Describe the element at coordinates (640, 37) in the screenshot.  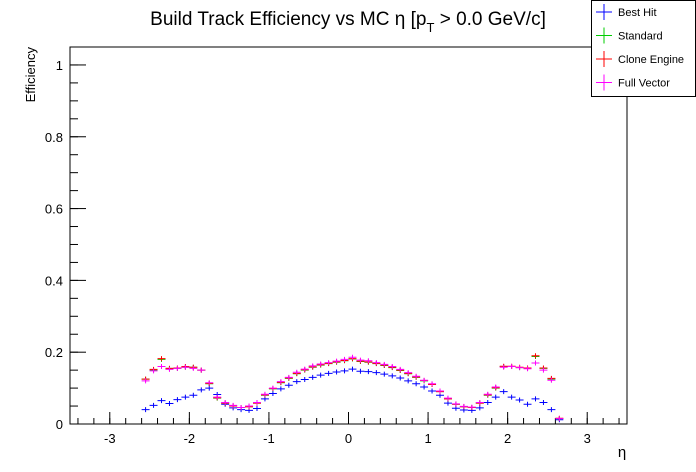
I see `legend-label: Standard` at that location.